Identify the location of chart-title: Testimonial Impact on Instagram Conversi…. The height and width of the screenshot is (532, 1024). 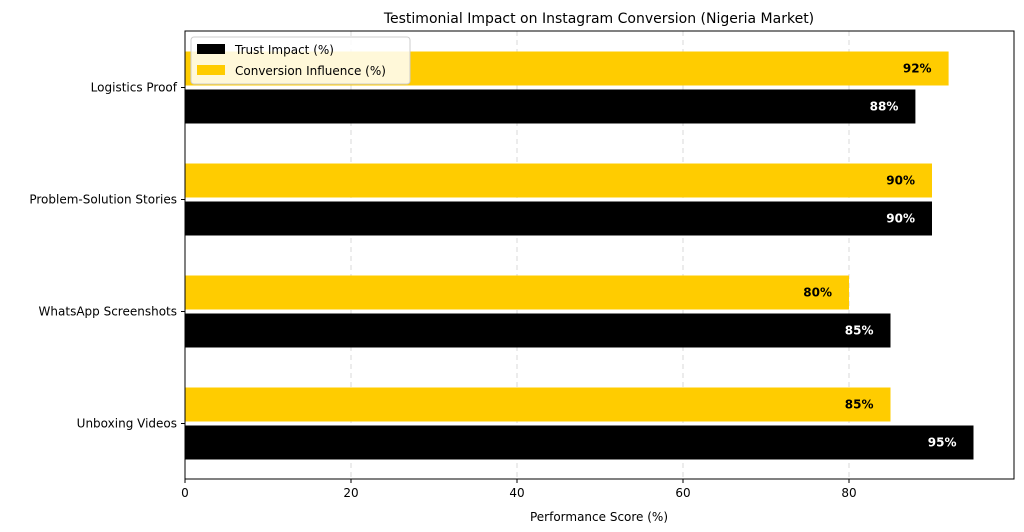
(598, 19).